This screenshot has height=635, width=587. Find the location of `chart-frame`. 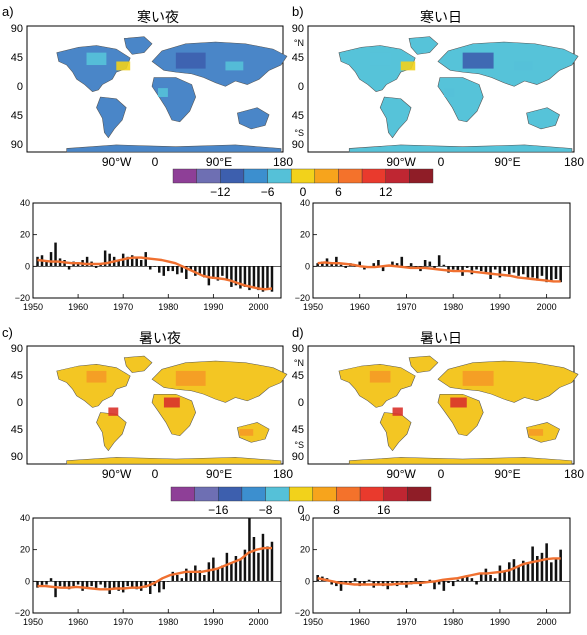

chart-frame is located at coordinates (441, 250).